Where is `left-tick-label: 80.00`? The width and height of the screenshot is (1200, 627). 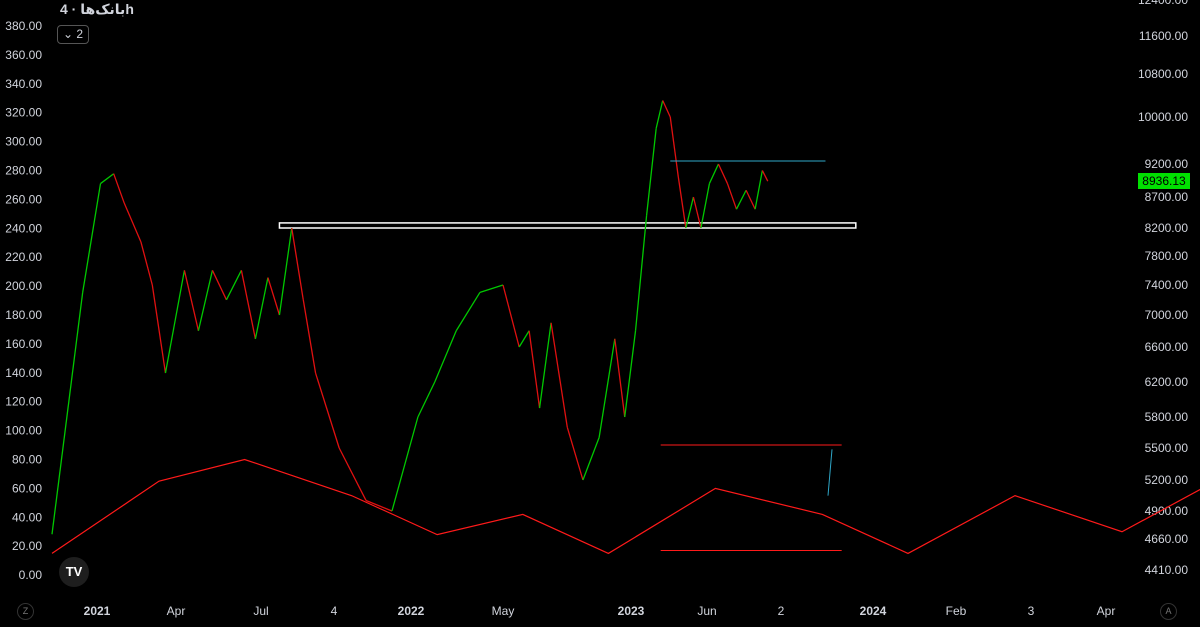
left-tick-label: 80.00 is located at coordinates (27, 460).